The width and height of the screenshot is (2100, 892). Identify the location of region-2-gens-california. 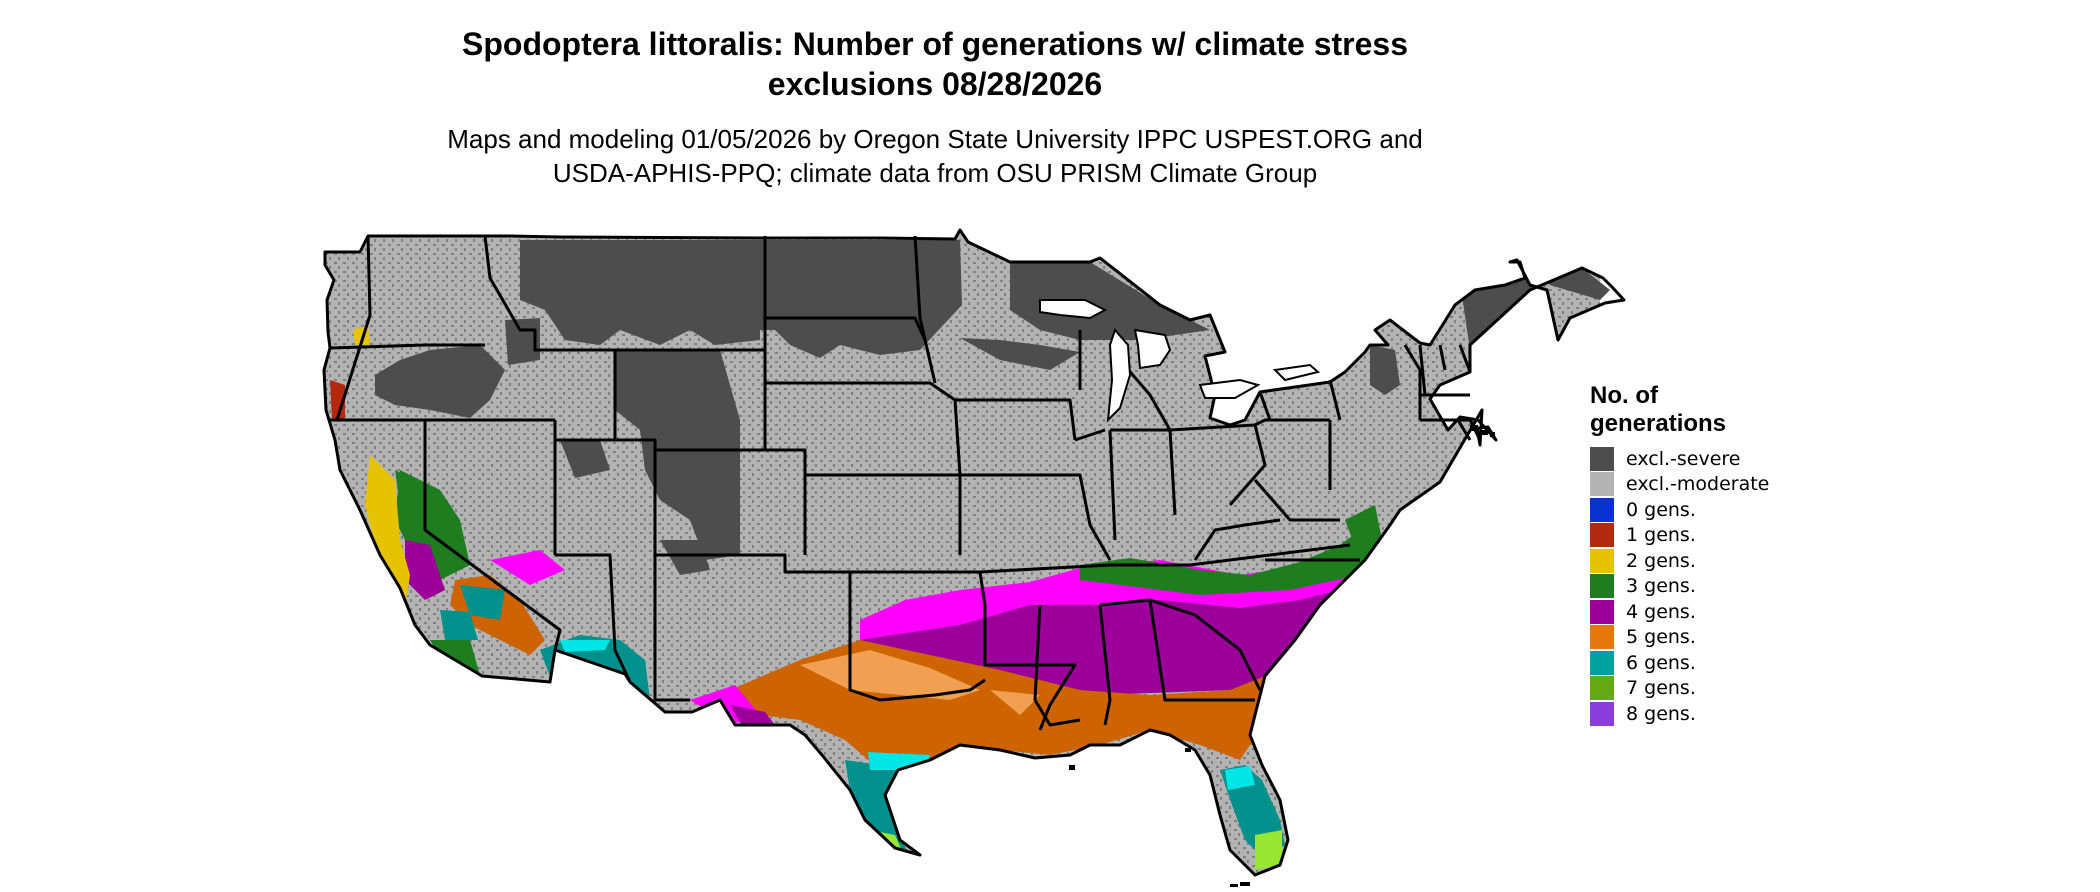
(387, 532).